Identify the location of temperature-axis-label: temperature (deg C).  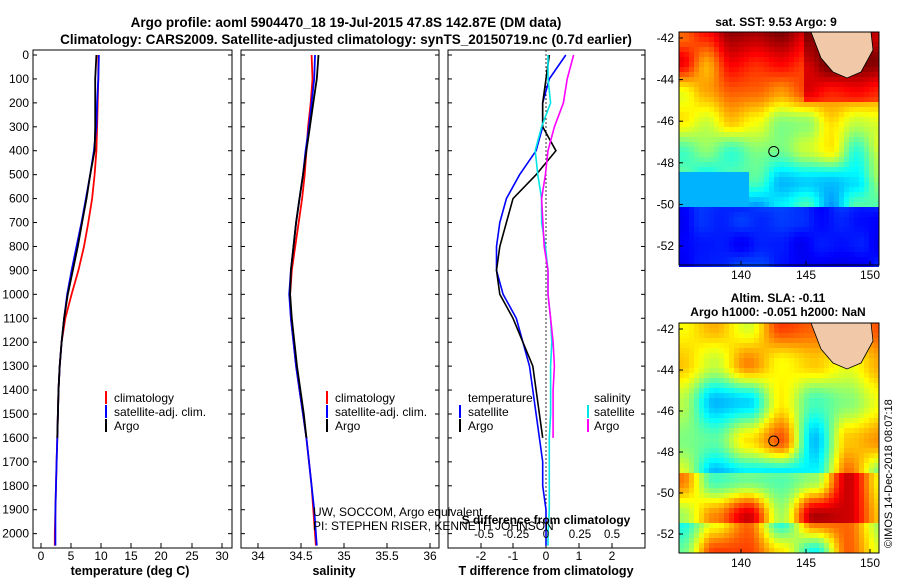
(130, 571).